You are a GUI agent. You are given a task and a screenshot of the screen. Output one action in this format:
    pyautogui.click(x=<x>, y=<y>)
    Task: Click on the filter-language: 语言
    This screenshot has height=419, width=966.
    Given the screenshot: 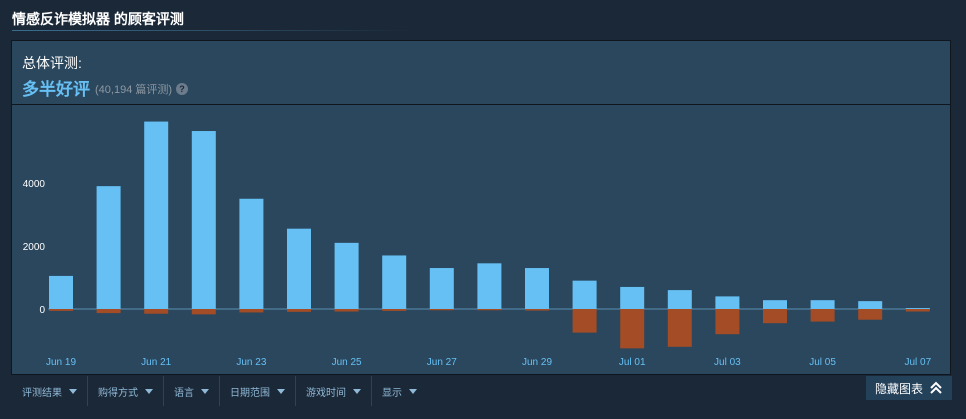 What is the action you would take?
    pyautogui.click(x=192, y=391)
    